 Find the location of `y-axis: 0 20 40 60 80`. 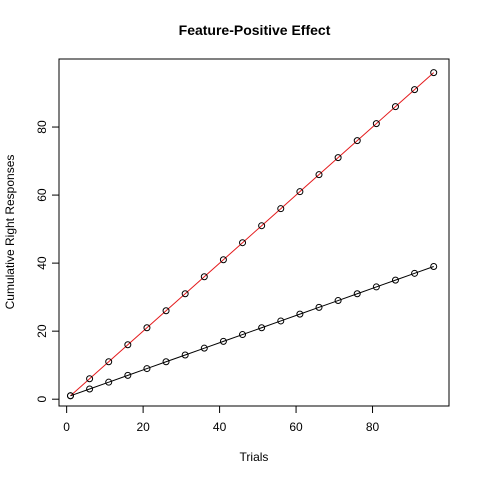

y-axis: 0 20 40 60 80 is located at coordinates (47, 261).